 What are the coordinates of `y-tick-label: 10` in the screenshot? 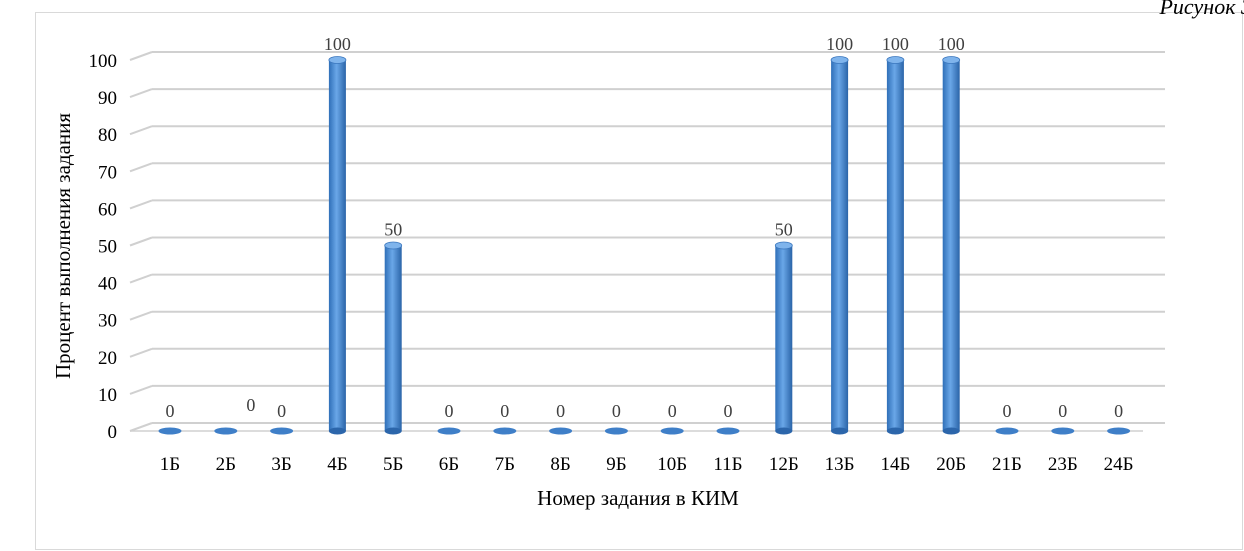 It's located at (107, 395).